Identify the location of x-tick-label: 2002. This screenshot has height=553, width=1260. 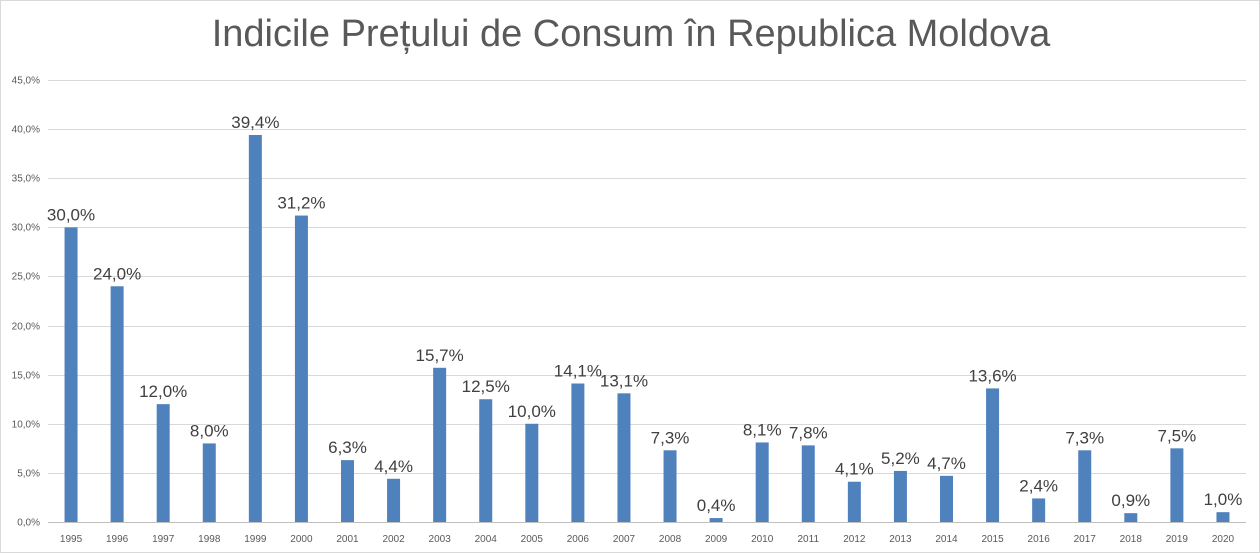
(393, 539).